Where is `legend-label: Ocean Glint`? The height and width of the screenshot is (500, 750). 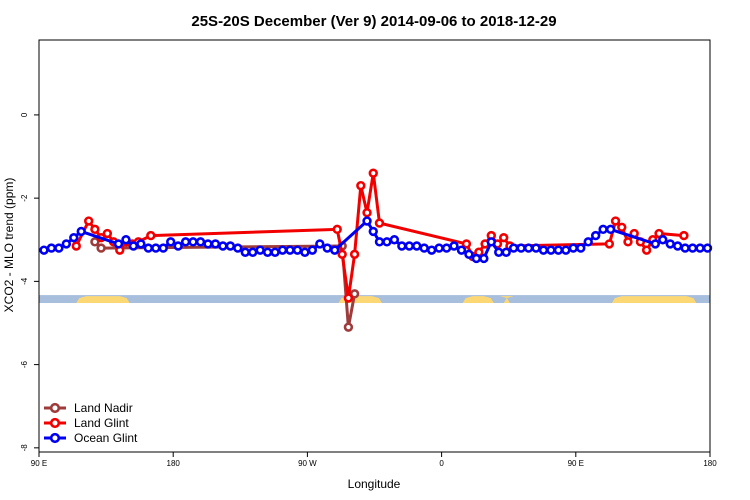 legend-label: Ocean Glint is located at coordinates (106, 438).